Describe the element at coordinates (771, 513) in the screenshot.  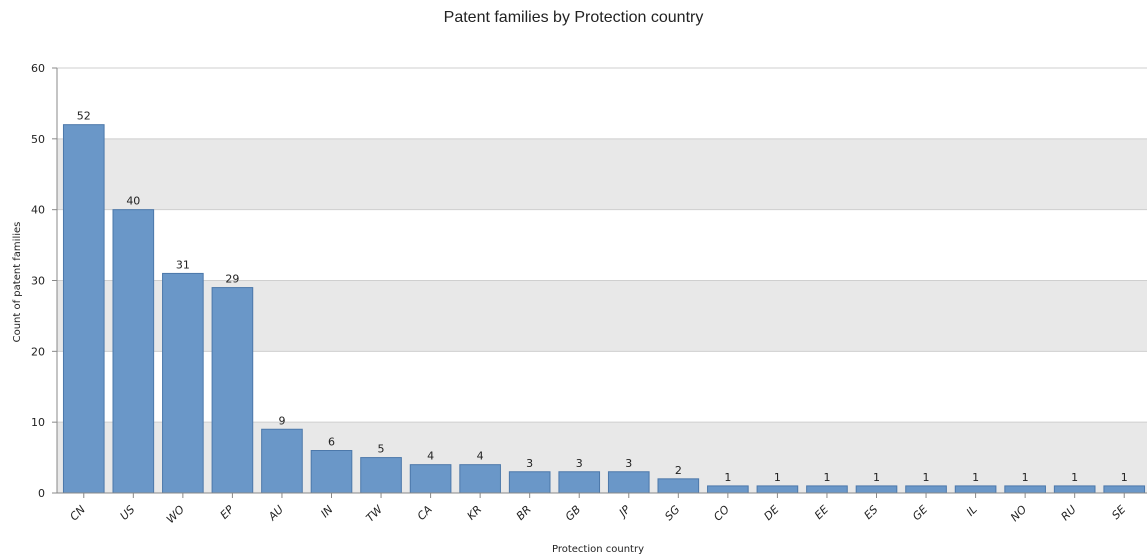
I see `x-tick-label: DE` at that location.